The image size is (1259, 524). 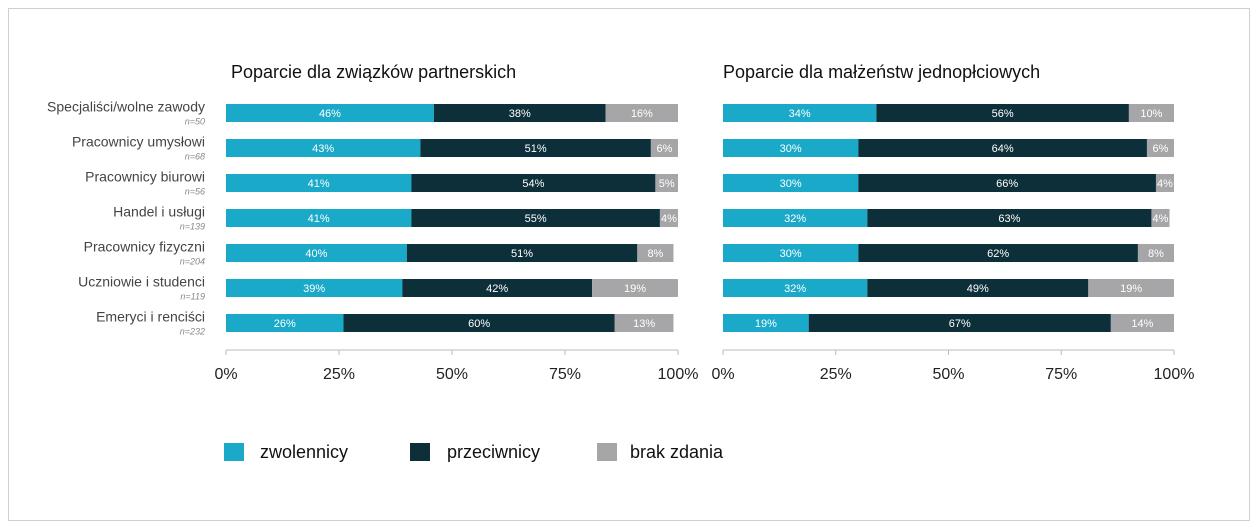 I want to click on legend-label: brak zdania, so click(x=677, y=452).